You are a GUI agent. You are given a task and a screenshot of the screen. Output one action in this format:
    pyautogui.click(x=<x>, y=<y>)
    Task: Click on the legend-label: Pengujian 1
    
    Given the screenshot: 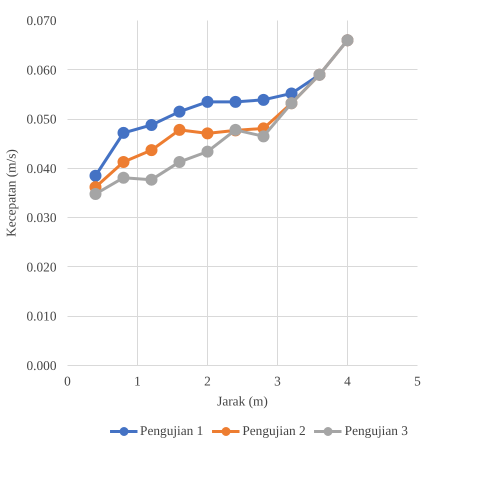 What is the action you would take?
    pyautogui.click(x=172, y=431)
    